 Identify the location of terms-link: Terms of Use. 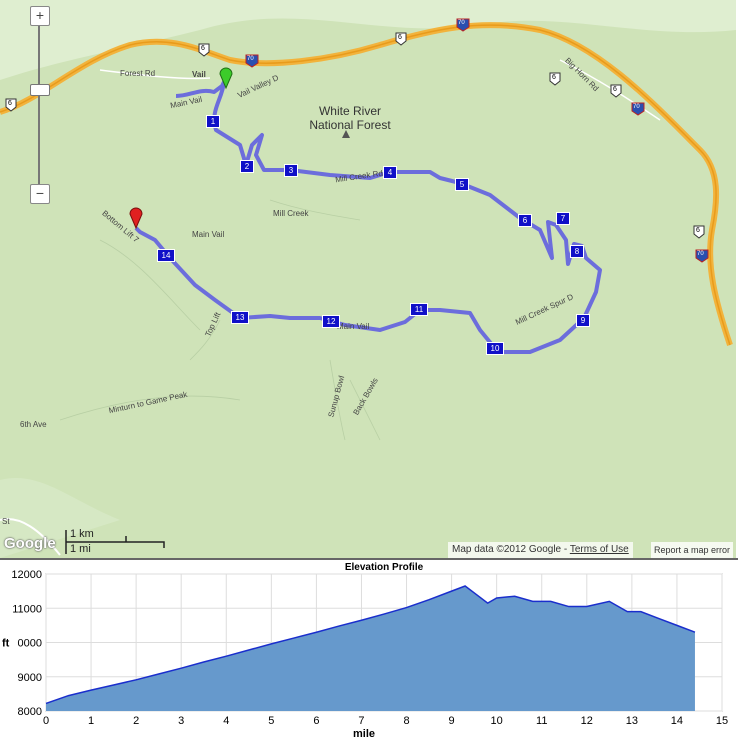
(599, 549).